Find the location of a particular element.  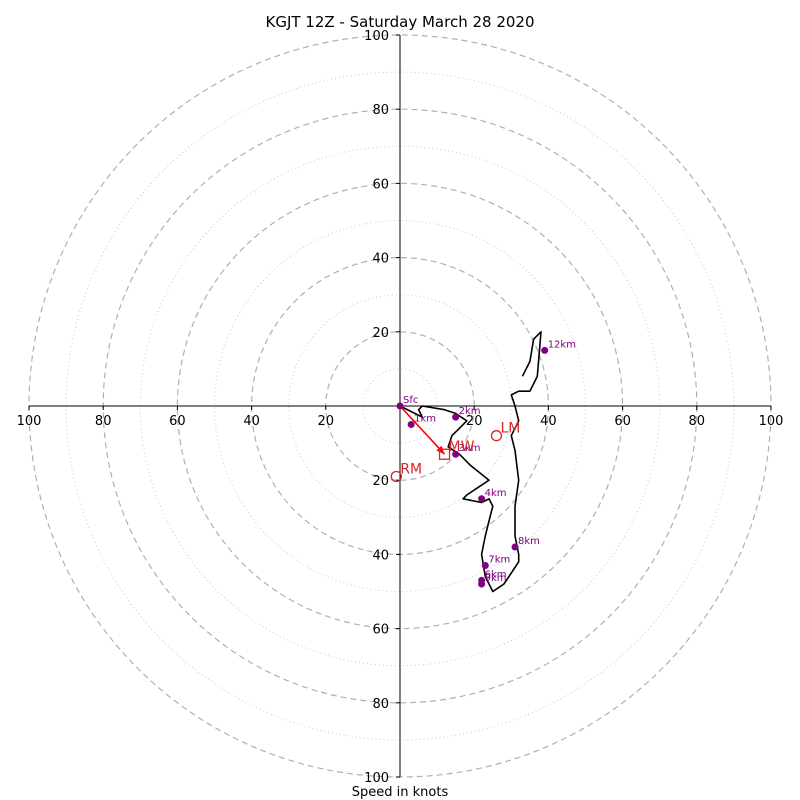

storm-motion-label: MW is located at coordinates (462, 447).